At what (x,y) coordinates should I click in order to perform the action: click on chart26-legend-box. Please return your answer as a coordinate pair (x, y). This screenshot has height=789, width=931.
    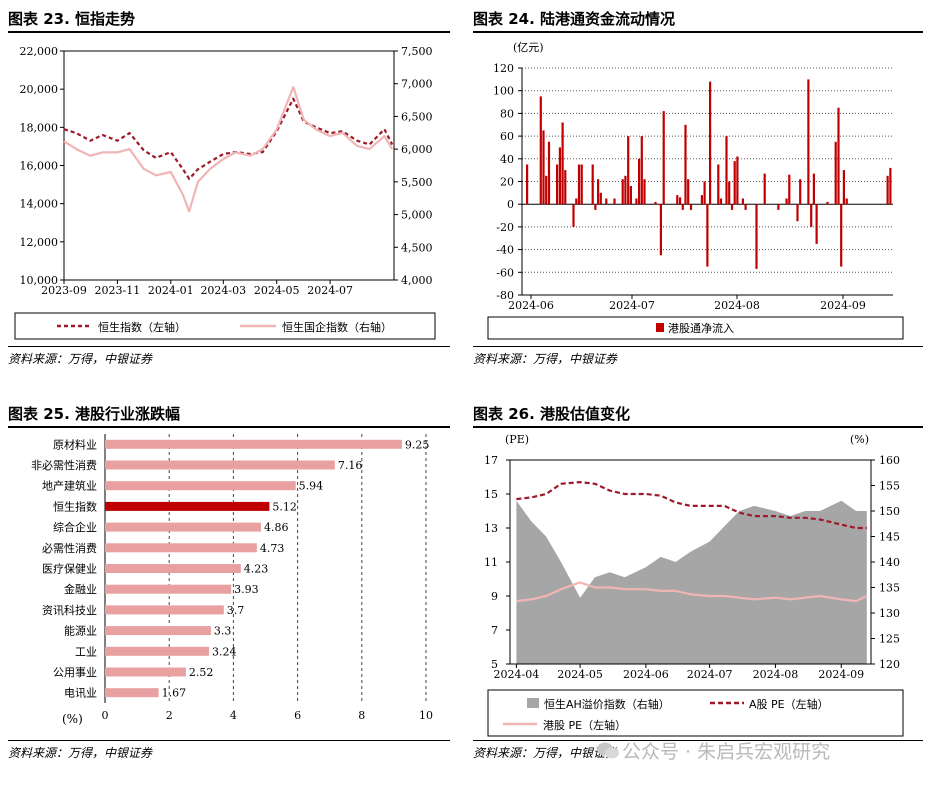
    Looking at the image, I should click on (695, 713).